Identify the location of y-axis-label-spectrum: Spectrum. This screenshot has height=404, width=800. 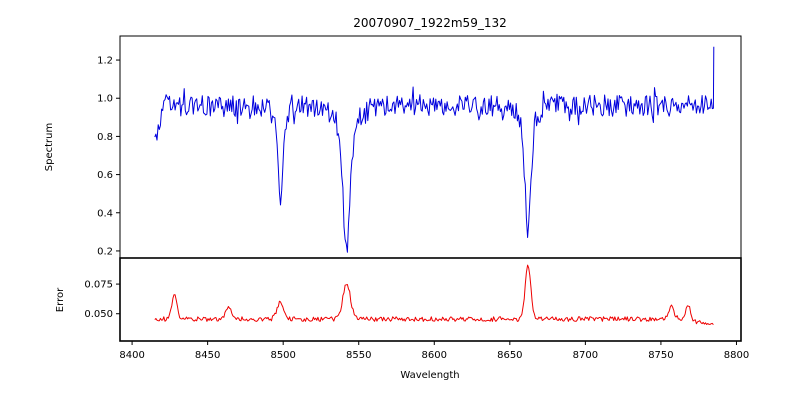
(49, 147).